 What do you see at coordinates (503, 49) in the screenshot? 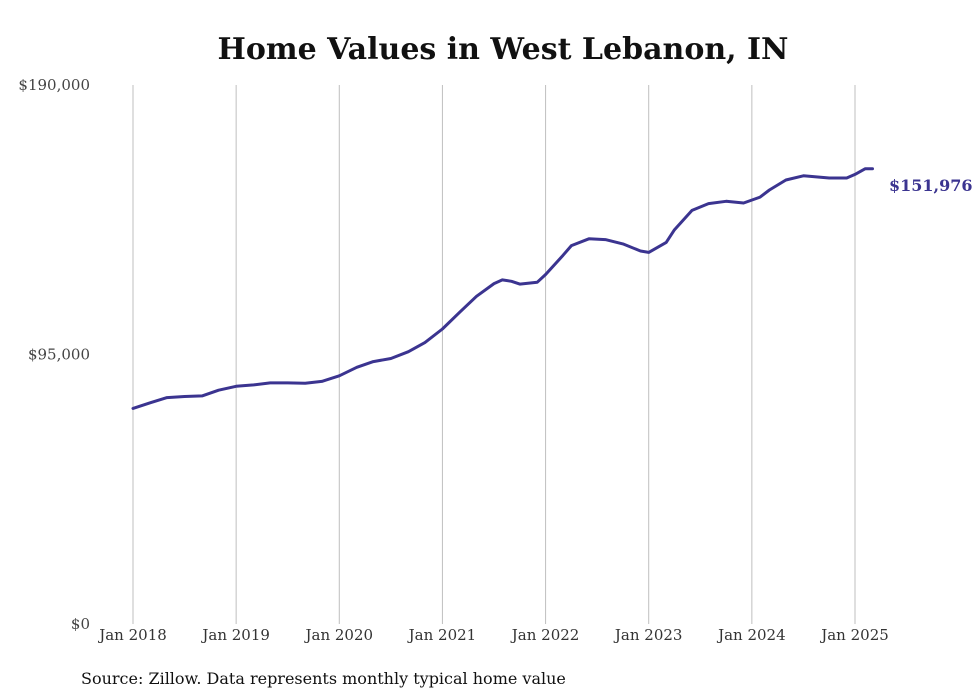
I see `chart-title: Home Values in West Lebanon, IN` at bounding box center [503, 49].